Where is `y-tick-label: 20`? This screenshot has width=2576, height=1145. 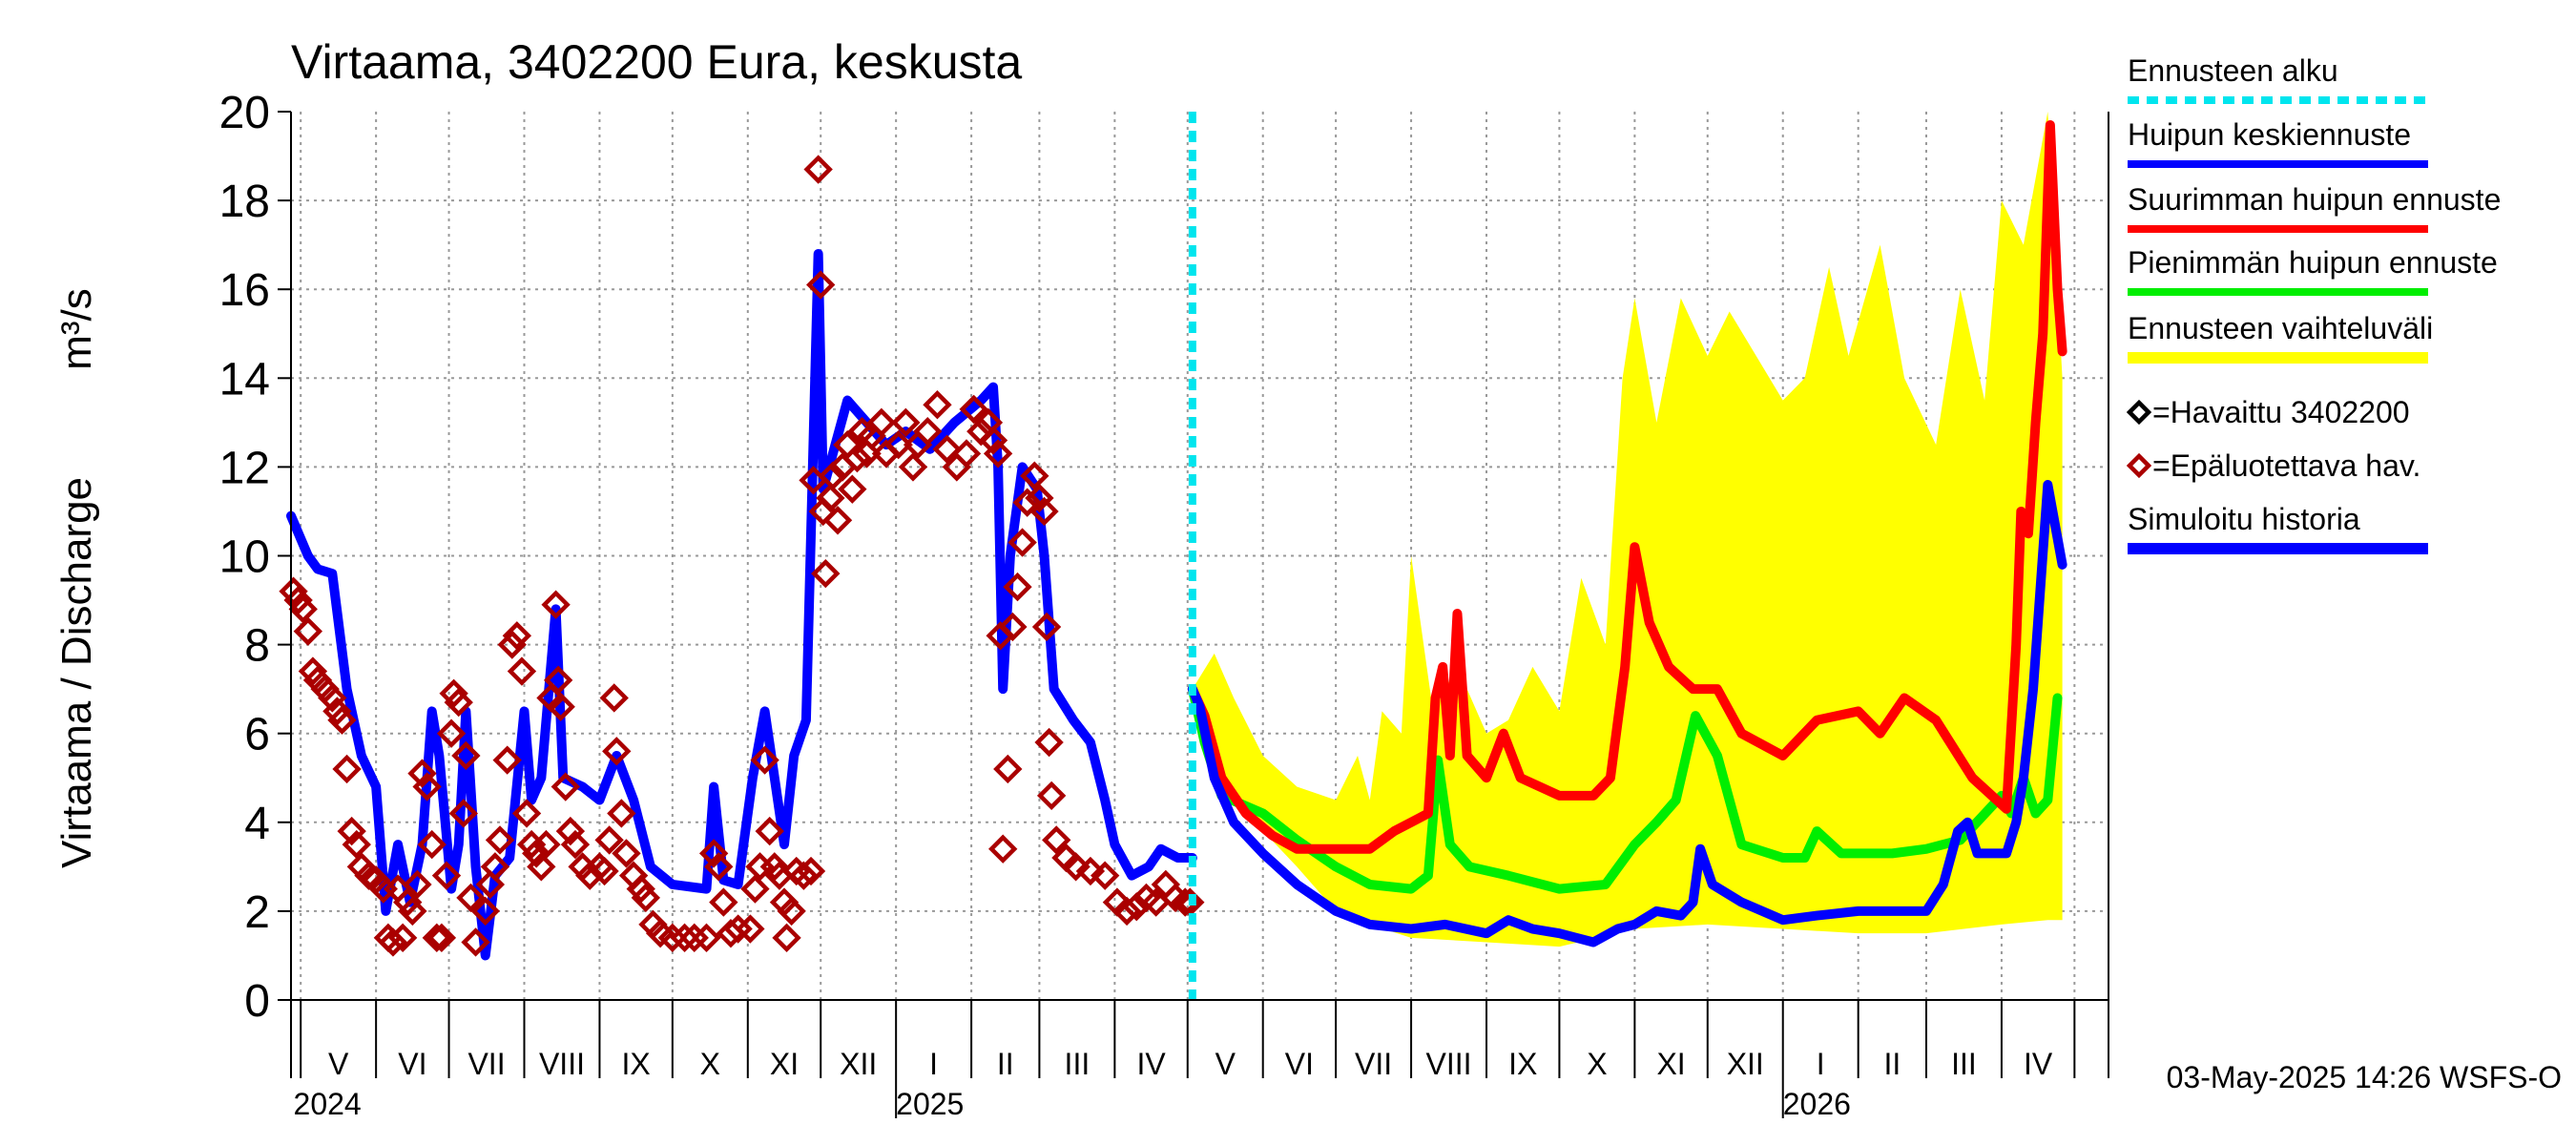 y-tick-label: 20 is located at coordinates (244, 113).